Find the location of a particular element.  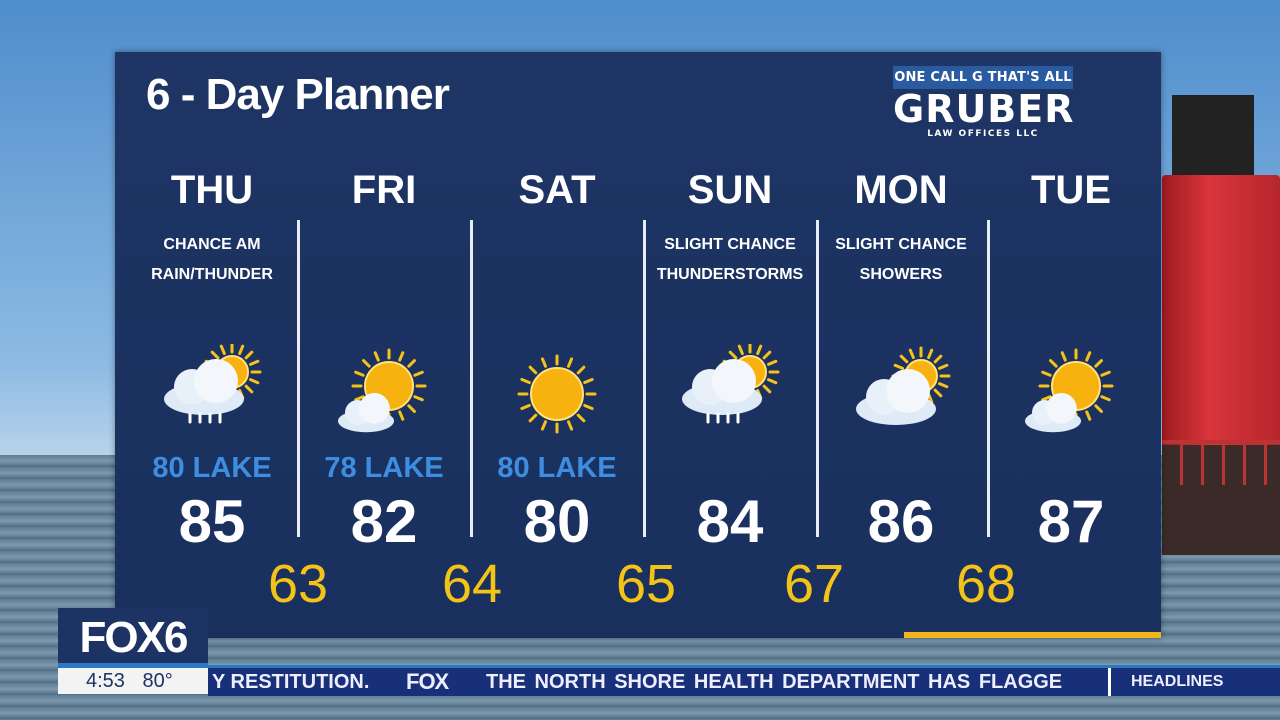

high-temp: 86 is located at coordinates (901, 521).